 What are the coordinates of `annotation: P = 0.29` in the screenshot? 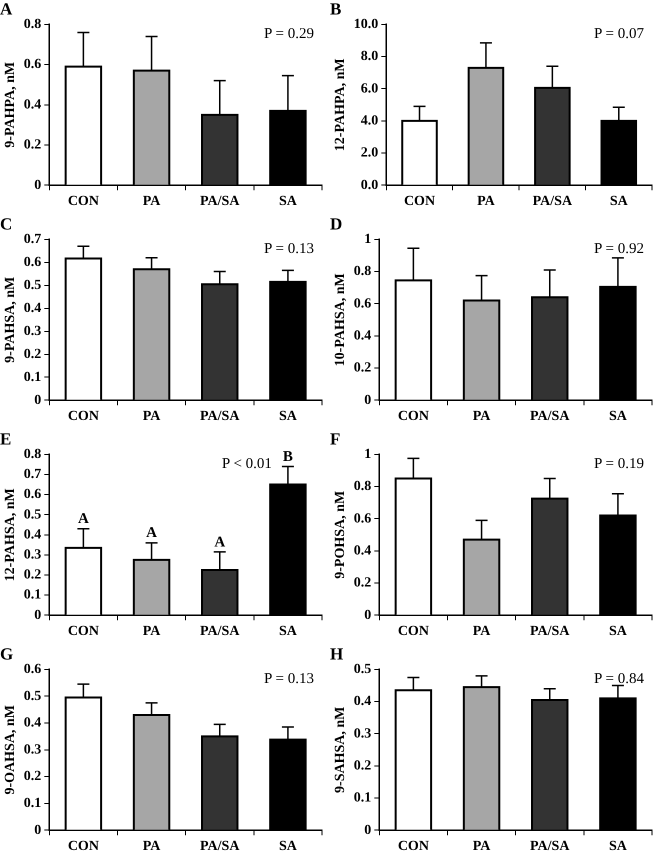 It's located at (289, 34).